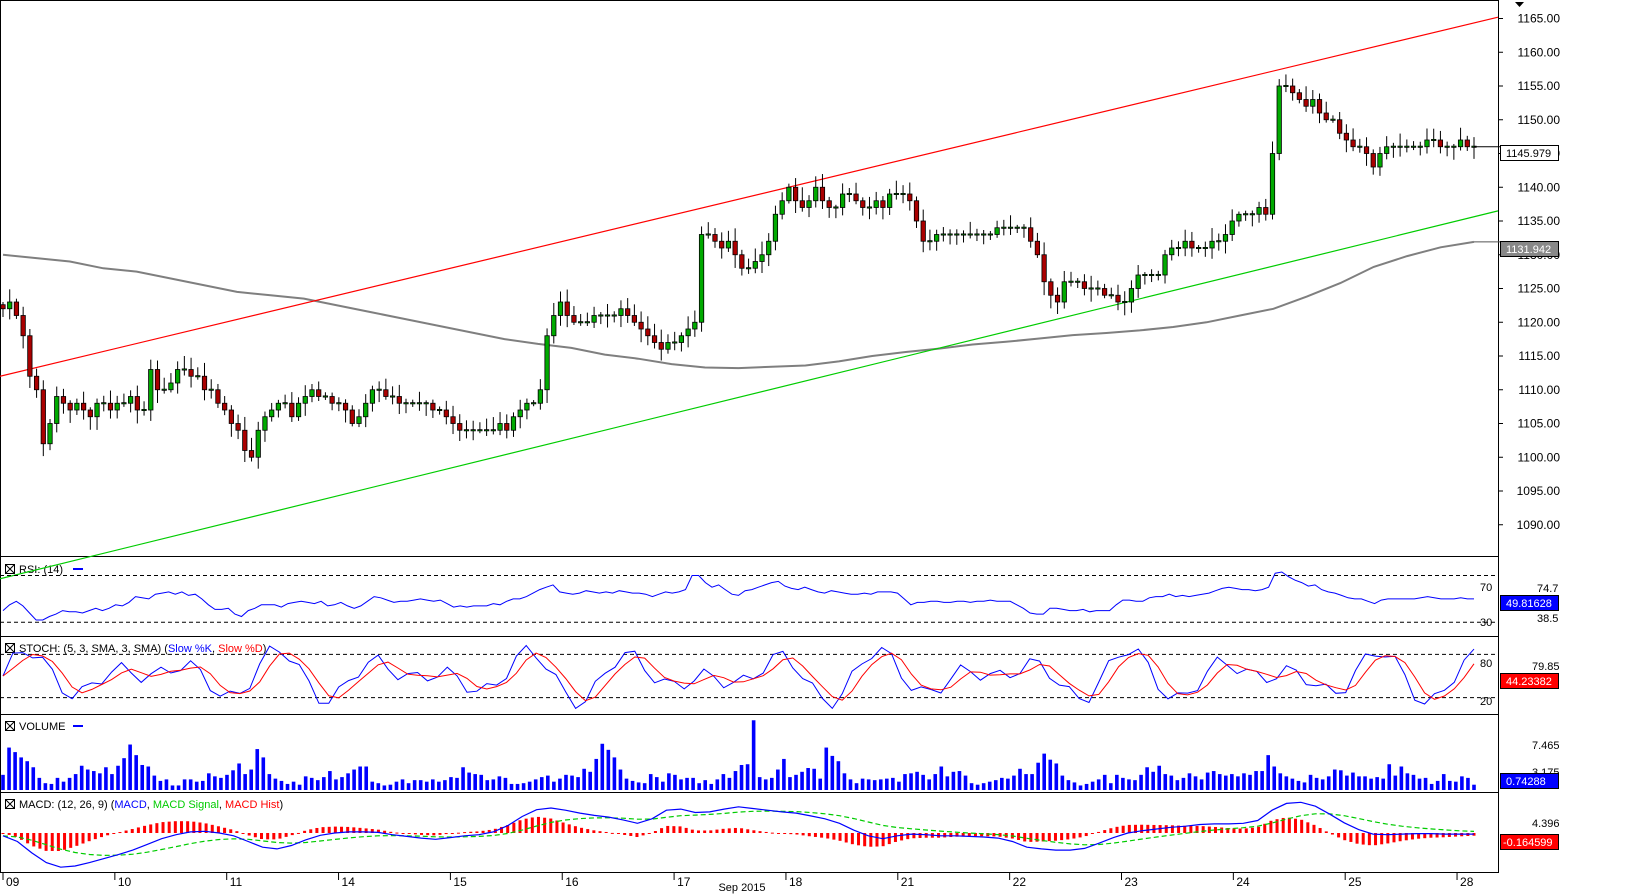  I want to click on volume-current-box: 0.74288, so click(1529, 781).